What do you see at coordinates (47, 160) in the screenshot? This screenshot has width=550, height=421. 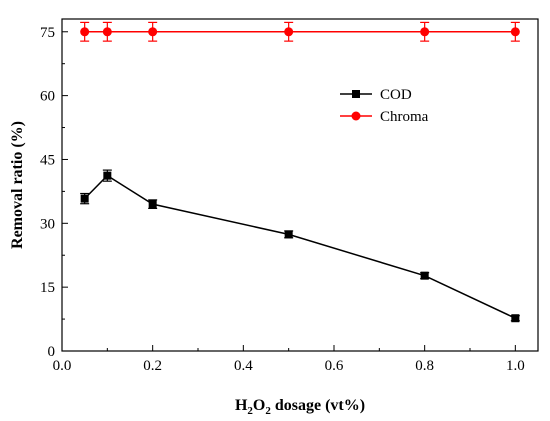 I see `y-tick-label: 45` at bounding box center [47, 160].